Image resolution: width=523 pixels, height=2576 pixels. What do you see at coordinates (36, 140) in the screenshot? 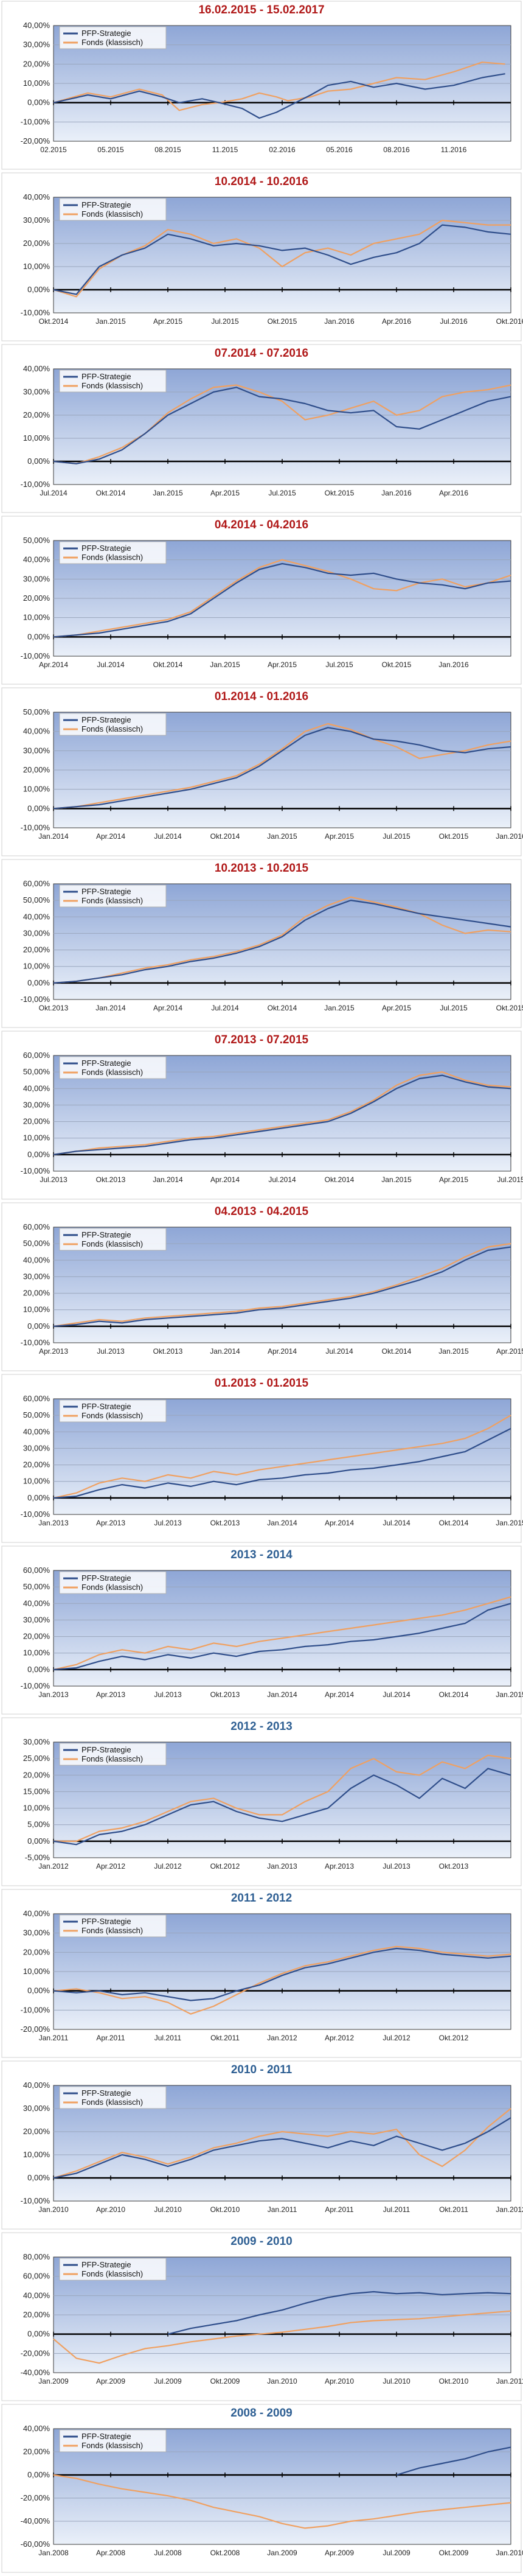
I see `y-tick-label: -20,00%` at bounding box center [36, 140].